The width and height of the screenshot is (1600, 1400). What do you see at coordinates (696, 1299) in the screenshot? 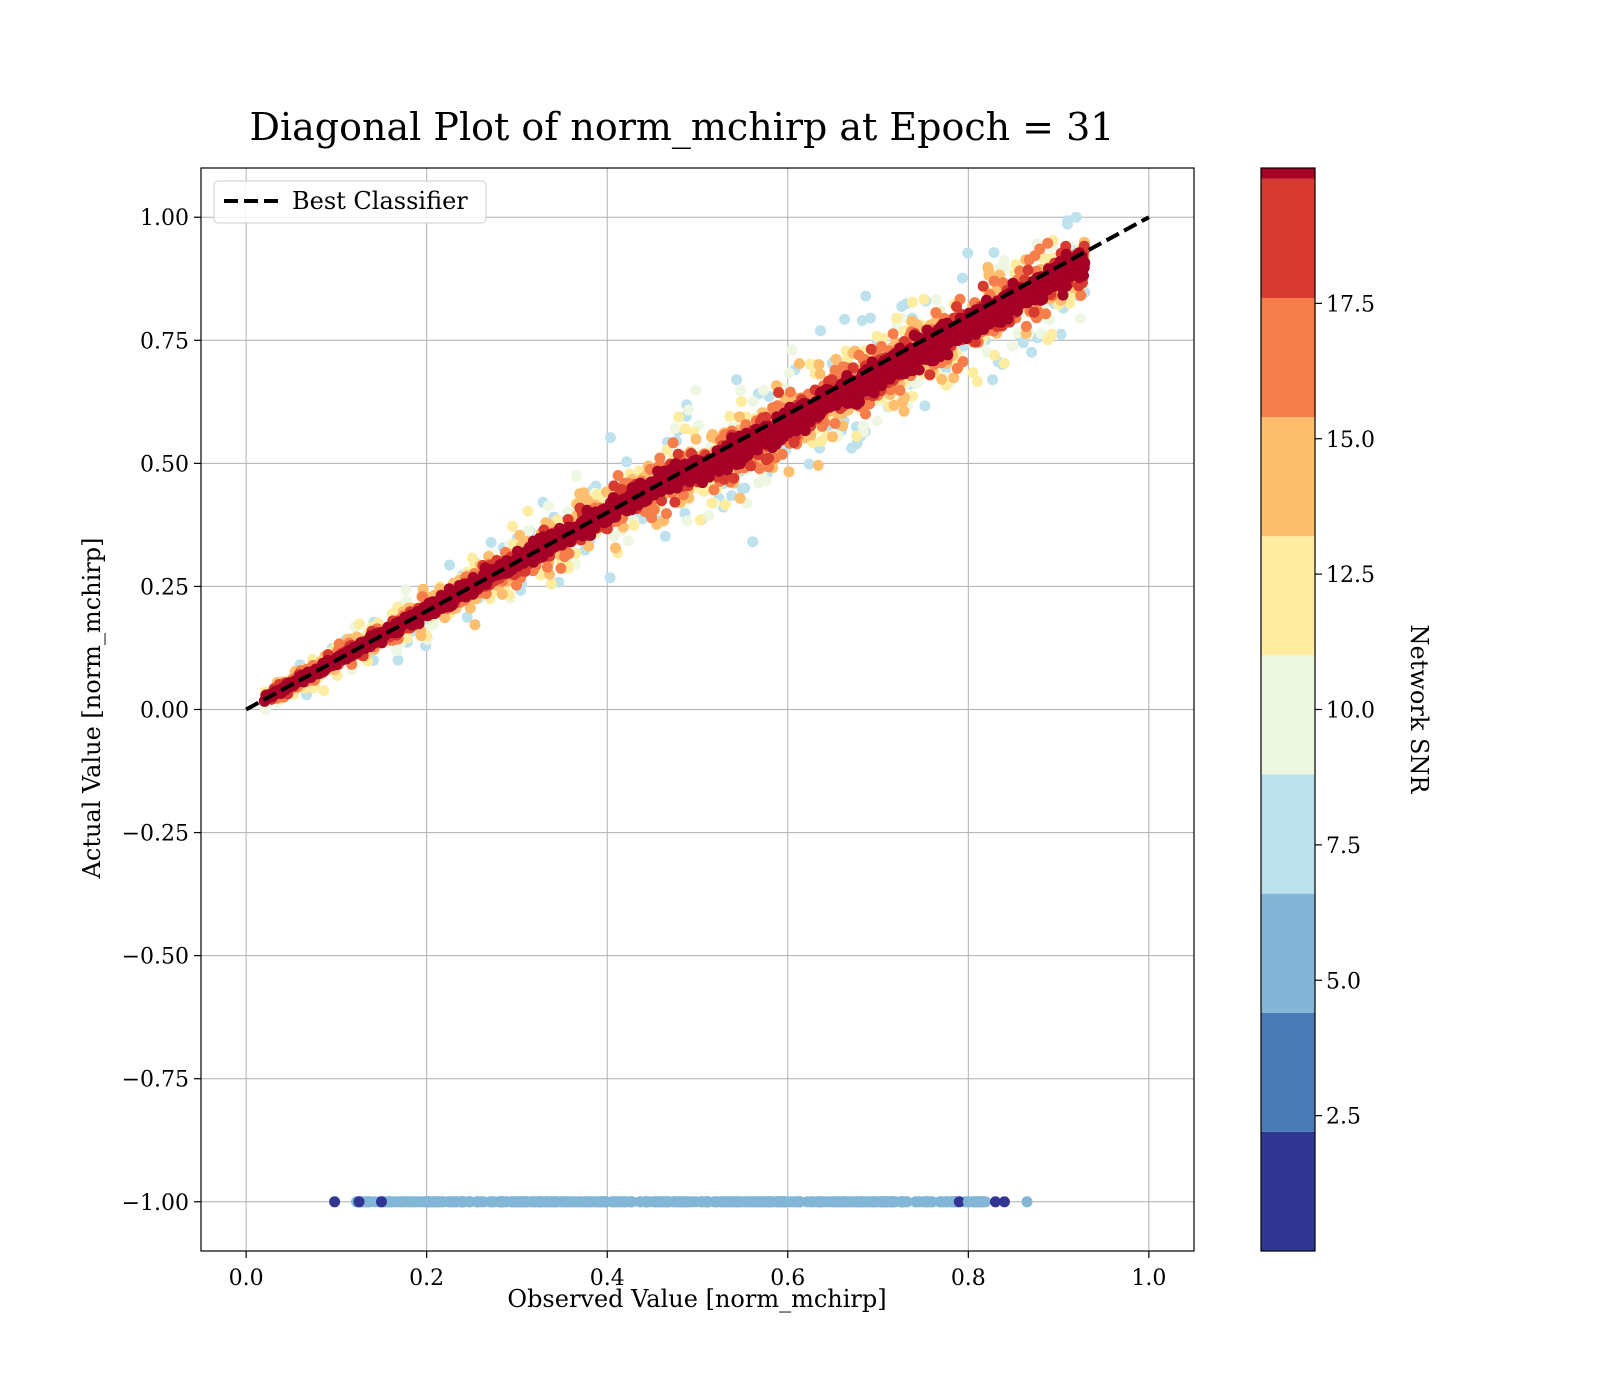
I see `x-axis-label: Observed Value [norm_mchirp]` at bounding box center [696, 1299].